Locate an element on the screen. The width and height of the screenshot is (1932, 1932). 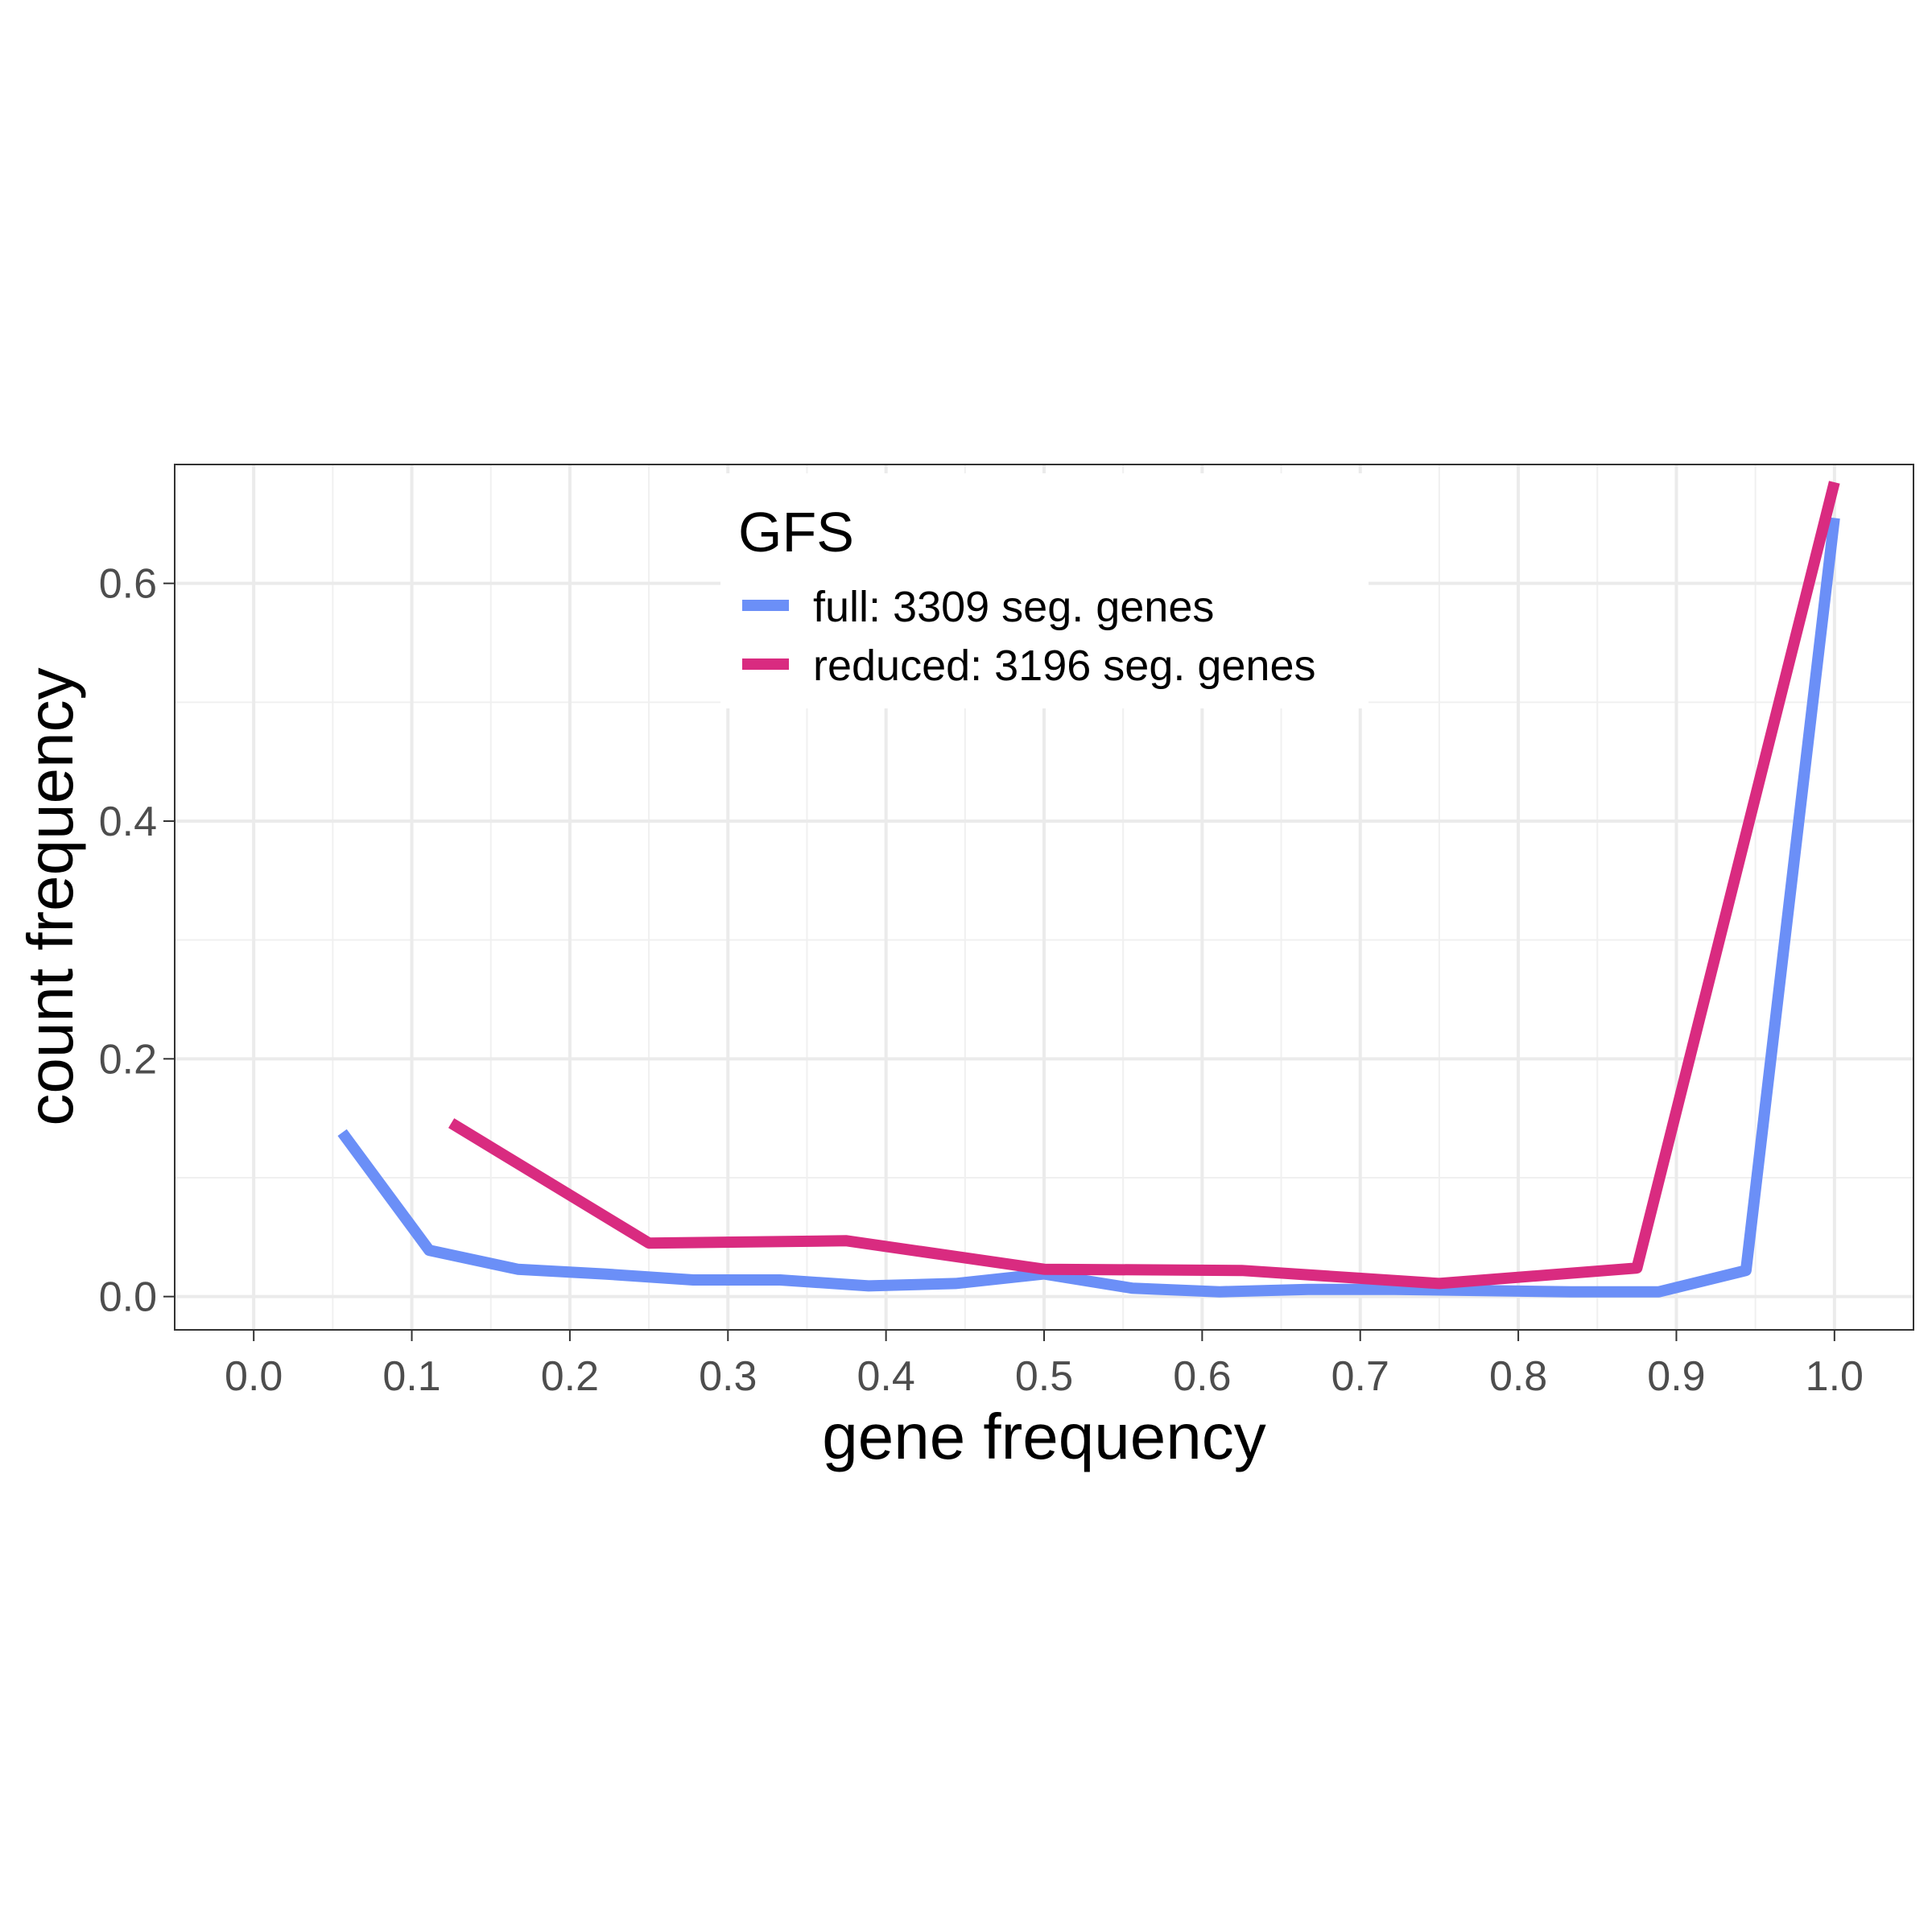
y-axis-title: count frequency is located at coordinates (50, 896).